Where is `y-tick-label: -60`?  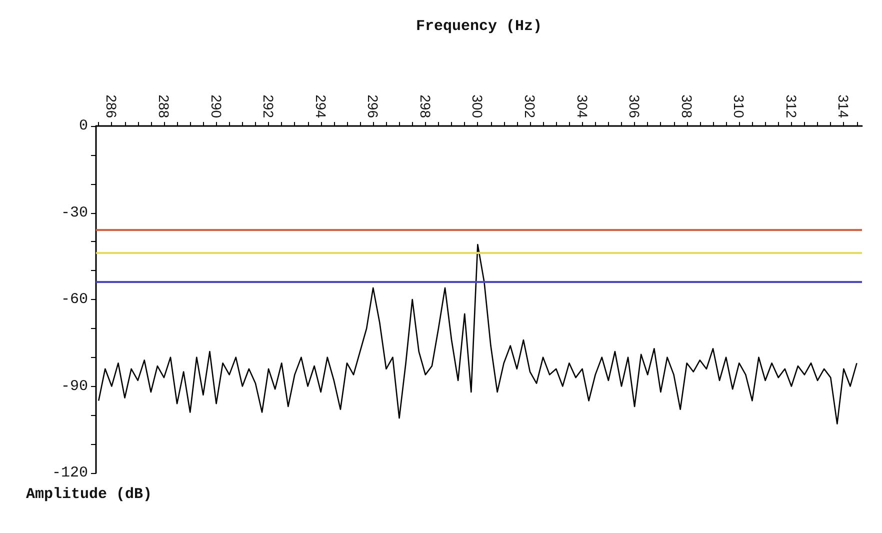 y-tick-label: -60 is located at coordinates (74, 299).